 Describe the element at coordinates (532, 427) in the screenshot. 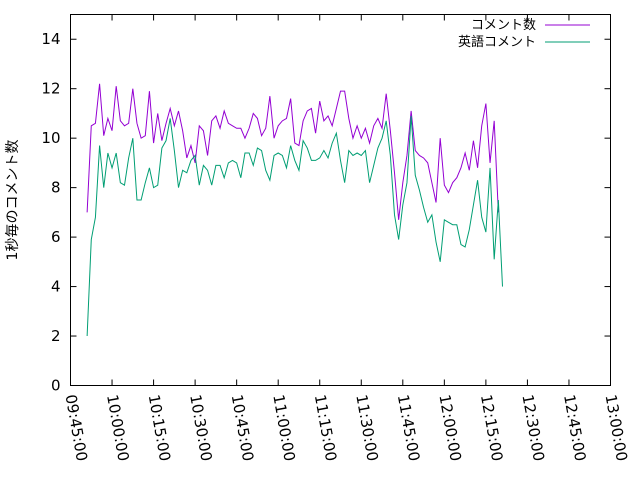

I see `x-tick-label: 12:30:00` at that location.